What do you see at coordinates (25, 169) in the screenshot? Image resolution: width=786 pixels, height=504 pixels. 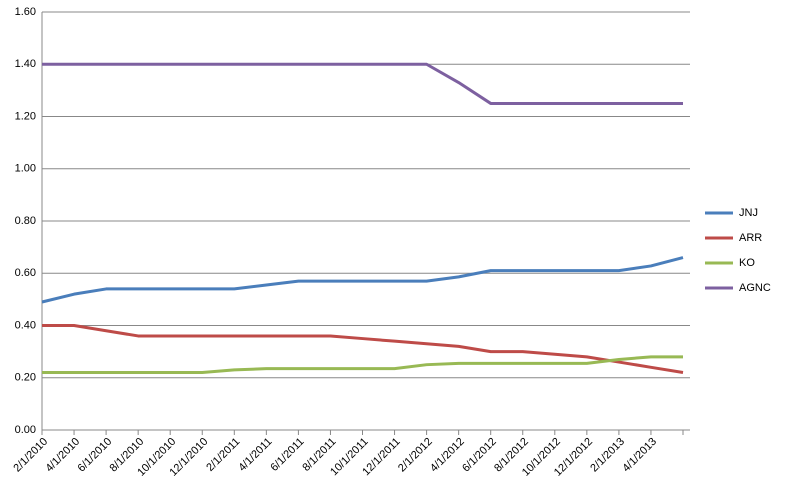 I see `y-tick-label: 1.00` at bounding box center [25, 169].